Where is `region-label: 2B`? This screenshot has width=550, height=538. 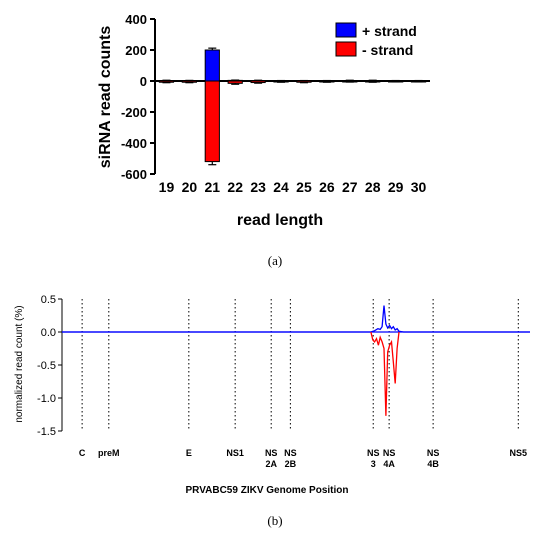
region-label: 2B is located at coordinates (291, 464).